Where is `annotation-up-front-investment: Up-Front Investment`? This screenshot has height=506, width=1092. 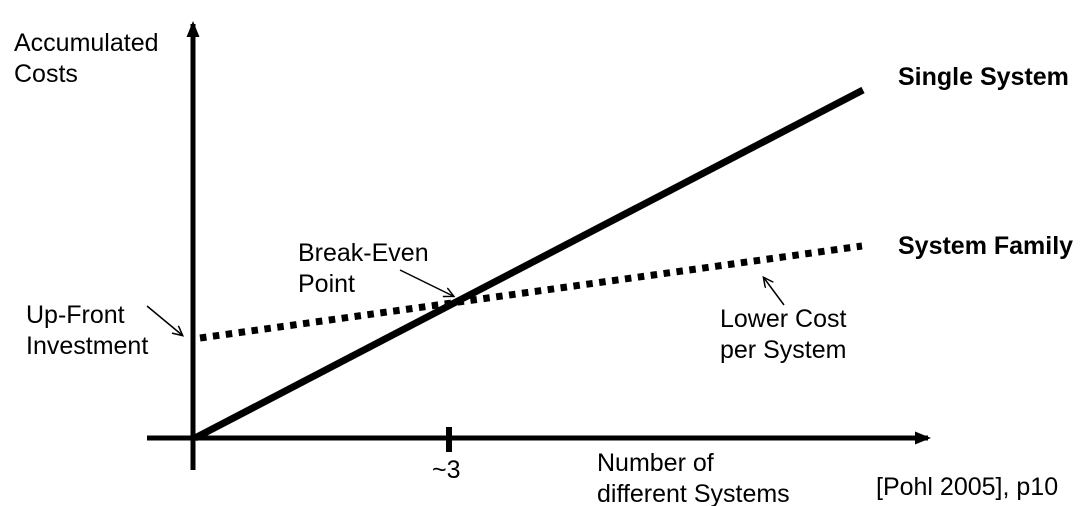 annotation-up-front-investment: Up-Front Investment is located at coordinates (87, 330).